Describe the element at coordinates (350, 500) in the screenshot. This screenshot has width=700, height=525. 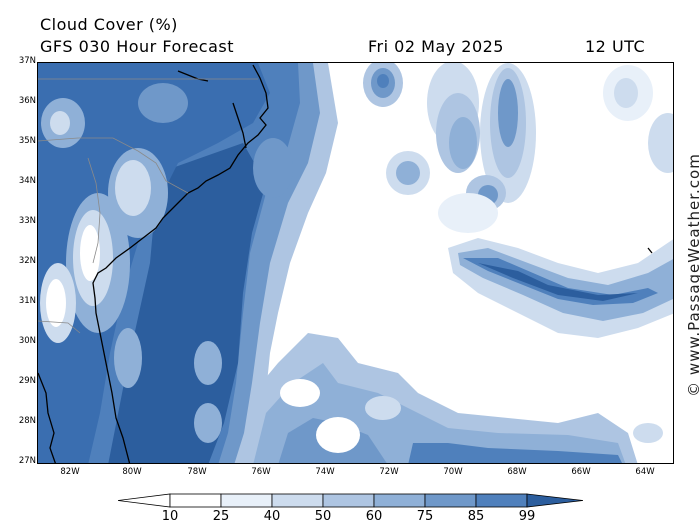
I see `cloud-cover-legend` at that location.